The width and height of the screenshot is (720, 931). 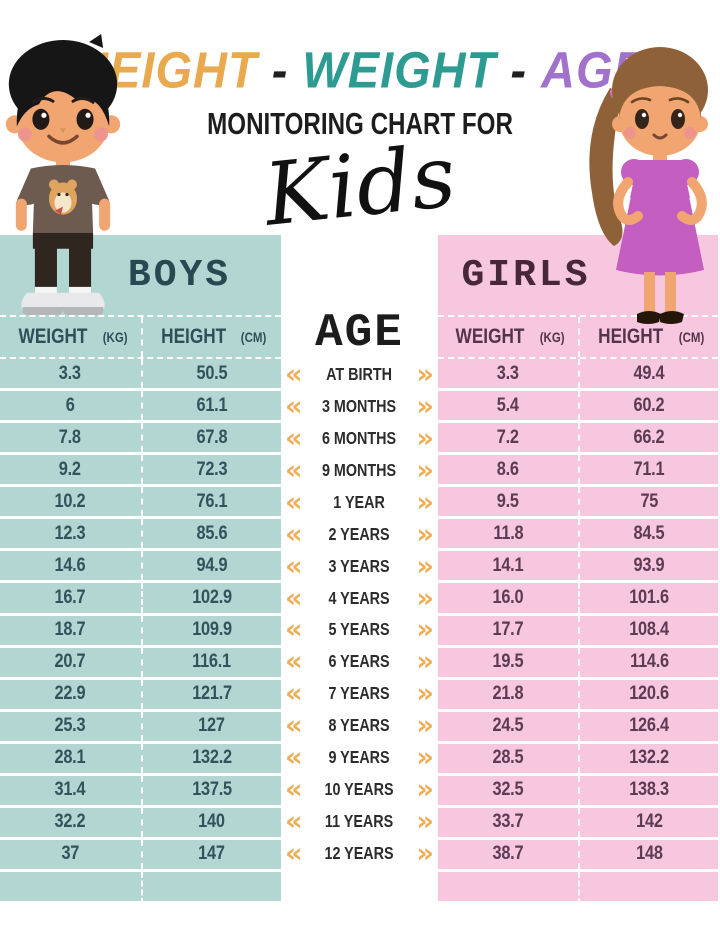 What do you see at coordinates (508, 469) in the screenshot?
I see `girls-weight-value: 8.6` at bounding box center [508, 469].